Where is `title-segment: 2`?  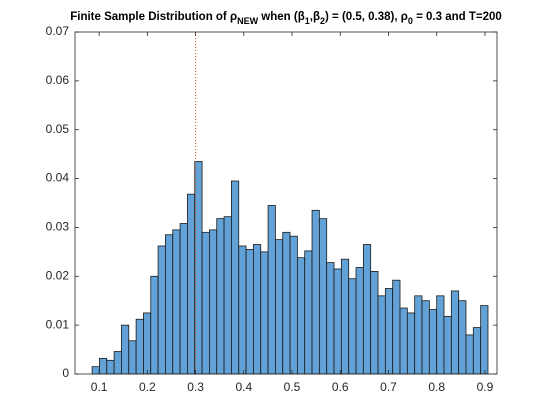
title-segment: 2 is located at coordinates (322, 21).